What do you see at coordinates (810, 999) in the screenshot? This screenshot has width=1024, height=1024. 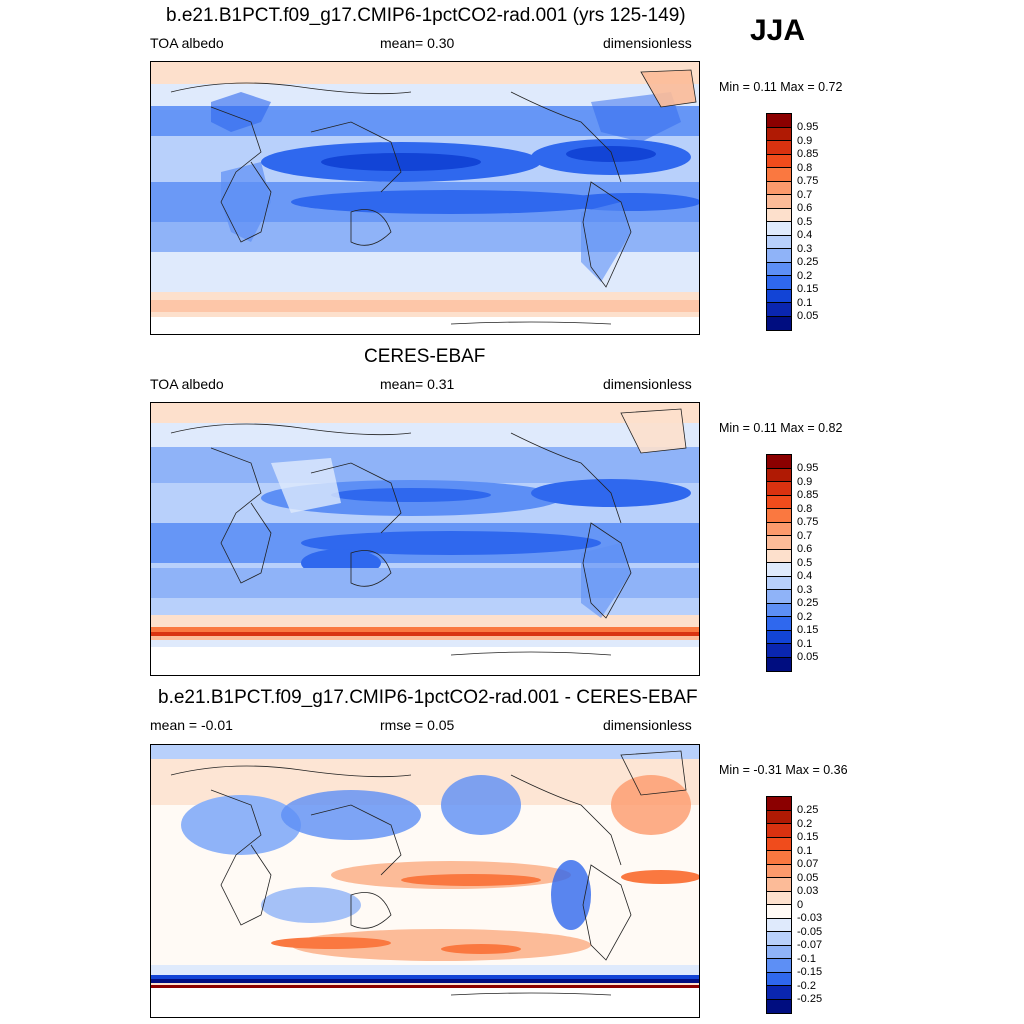 I see `colorbar-tick-label: -0.25` at bounding box center [810, 999].